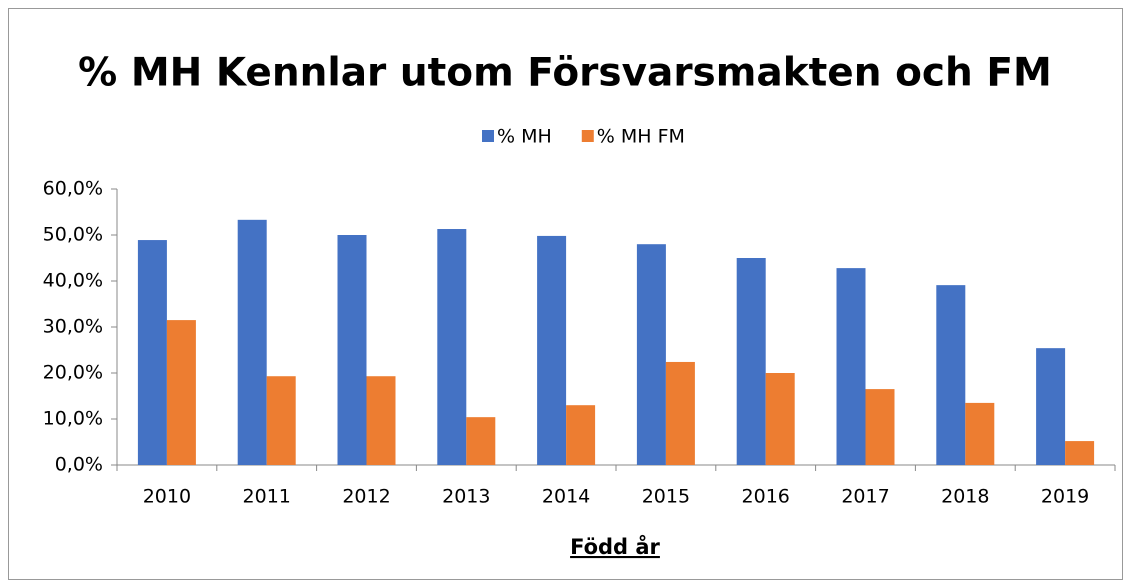 The width and height of the screenshot is (1131, 588). What do you see at coordinates (73, 419) in the screenshot?
I see `y-tick-label: 10,0%` at bounding box center [73, 419].